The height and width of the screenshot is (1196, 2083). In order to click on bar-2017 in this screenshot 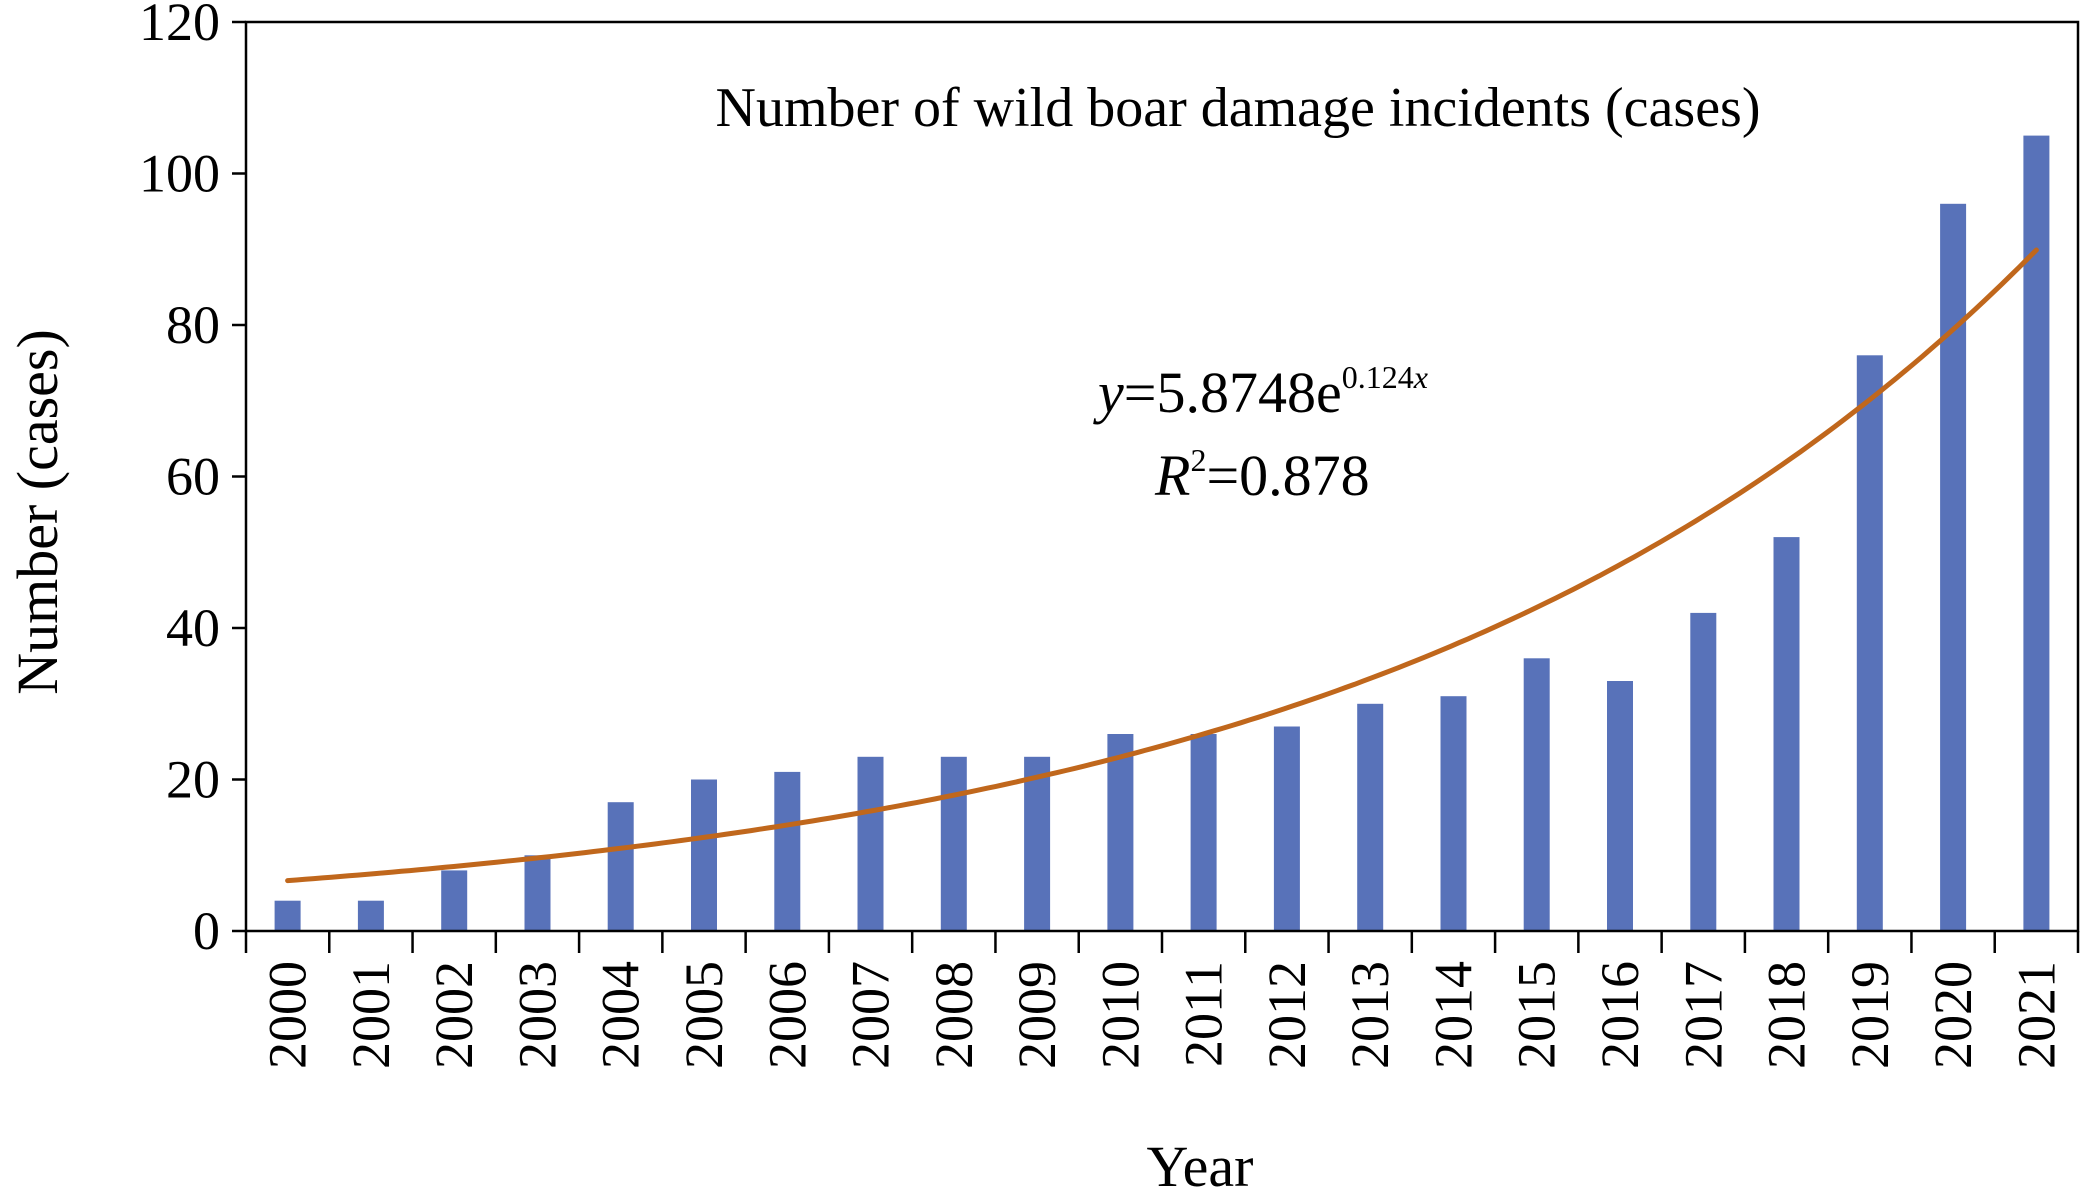, I will do `click(1703, 771)`.